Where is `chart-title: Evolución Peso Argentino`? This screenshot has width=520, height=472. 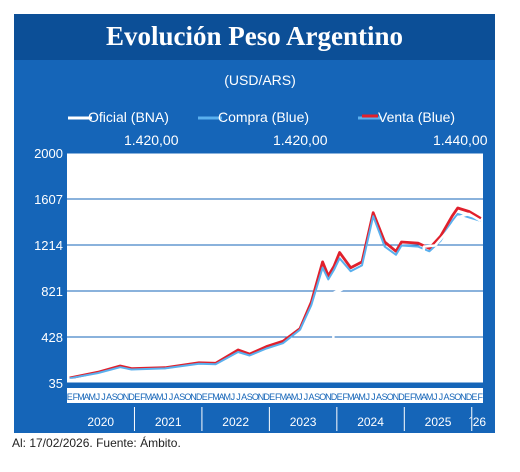
chart-title: Evolución Peso Argentino is located at coordinates (254, 36).